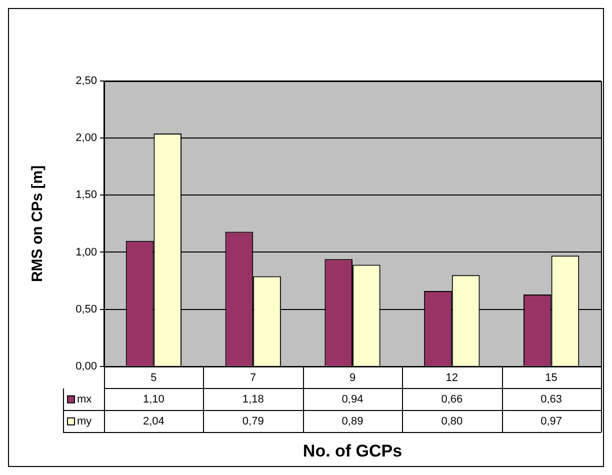 This screenshot has height=475, width=612. What do you see at coordinates (86, 195) in the screenshot?
I see `y-tick-label: 1,50` at bounding box center [86, 195].